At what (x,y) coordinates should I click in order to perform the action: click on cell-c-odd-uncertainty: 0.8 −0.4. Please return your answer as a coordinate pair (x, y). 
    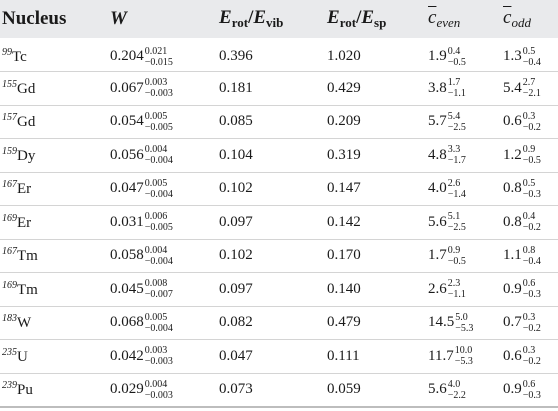
    Looking at the image, I should click on (532, 256).